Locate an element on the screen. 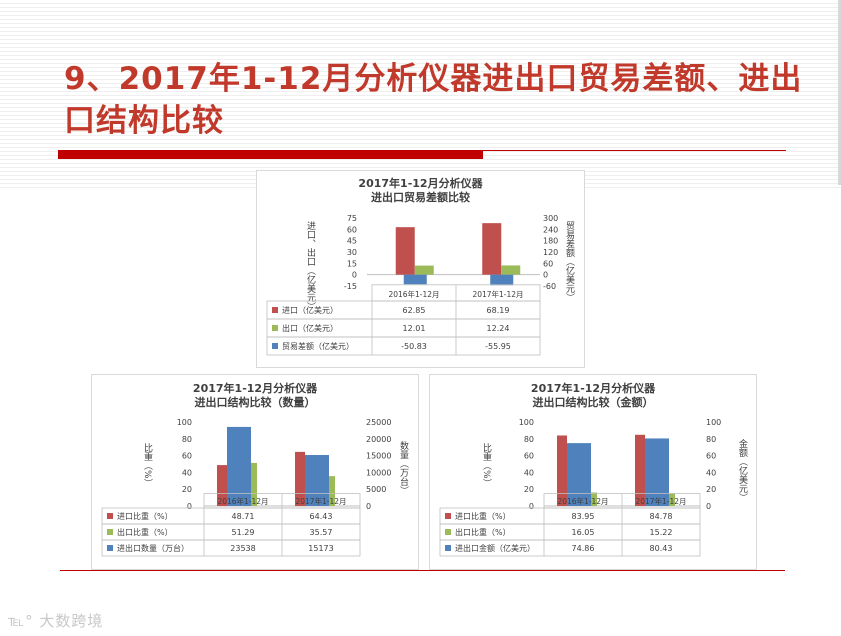 Image resolution: width=841 pixels, height=636 pixels. chart-title-line2: 进出口结构比较（金额） is located at coordinates (593, 402).